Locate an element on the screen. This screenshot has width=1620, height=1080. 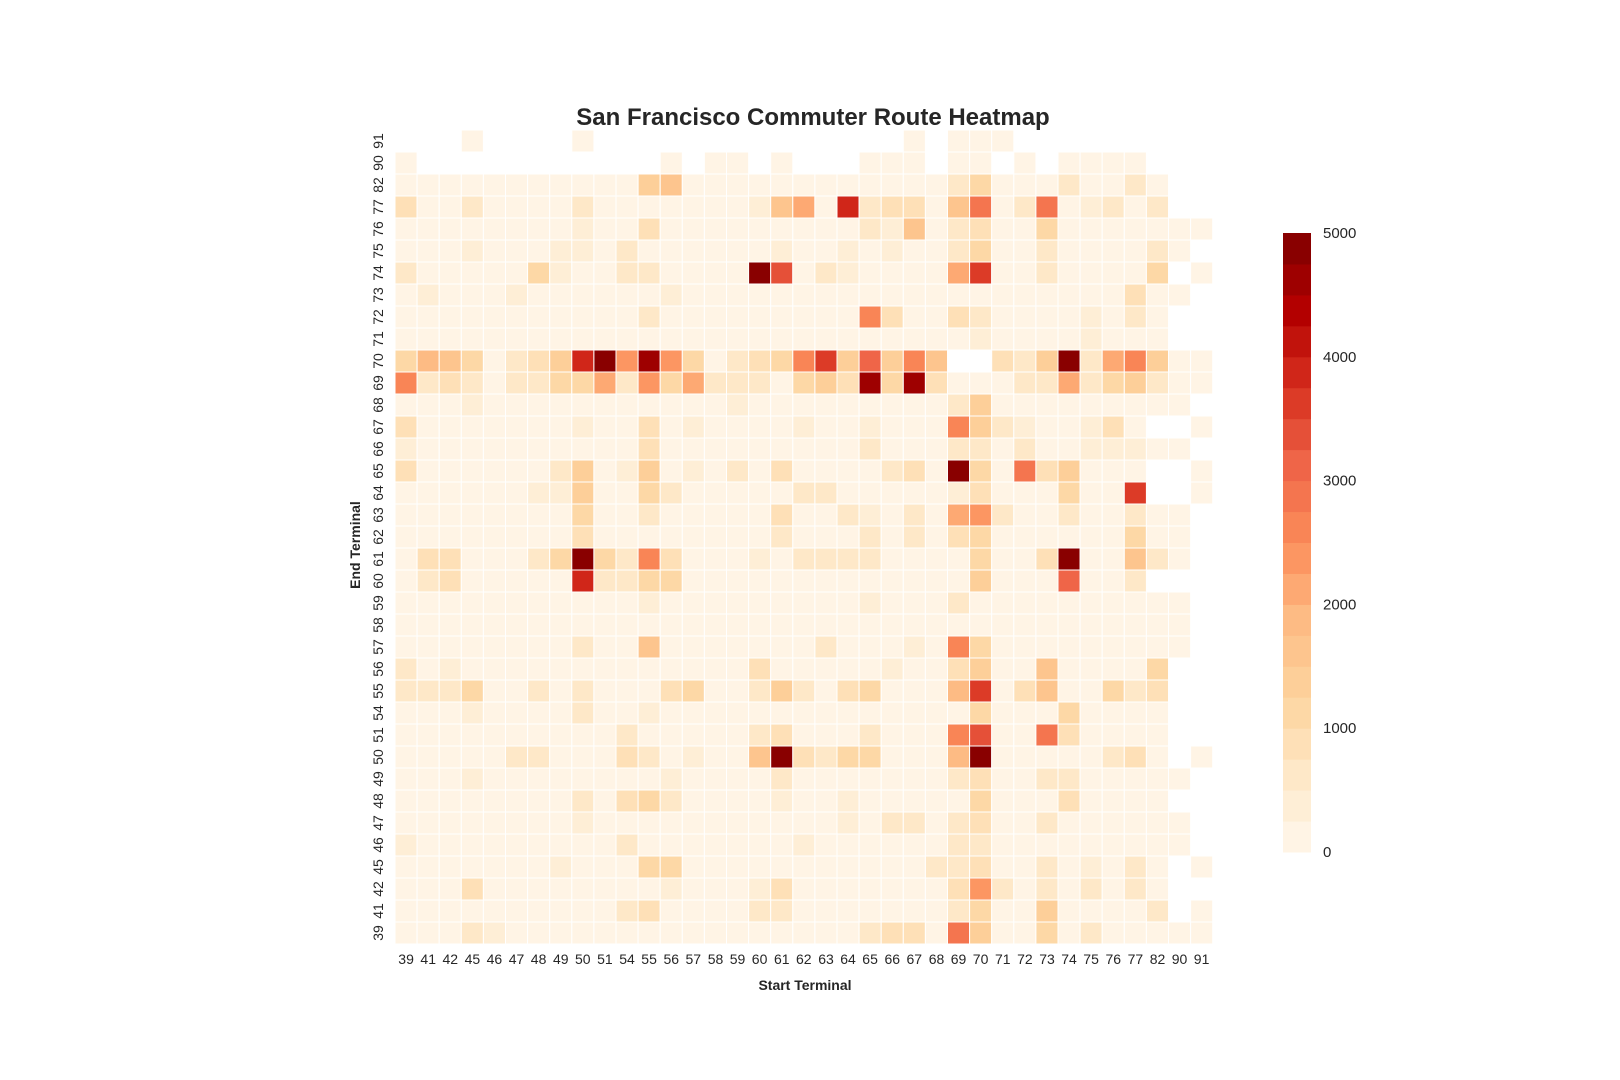
x-tick-label: 50 is located at coordinates (583, 959).